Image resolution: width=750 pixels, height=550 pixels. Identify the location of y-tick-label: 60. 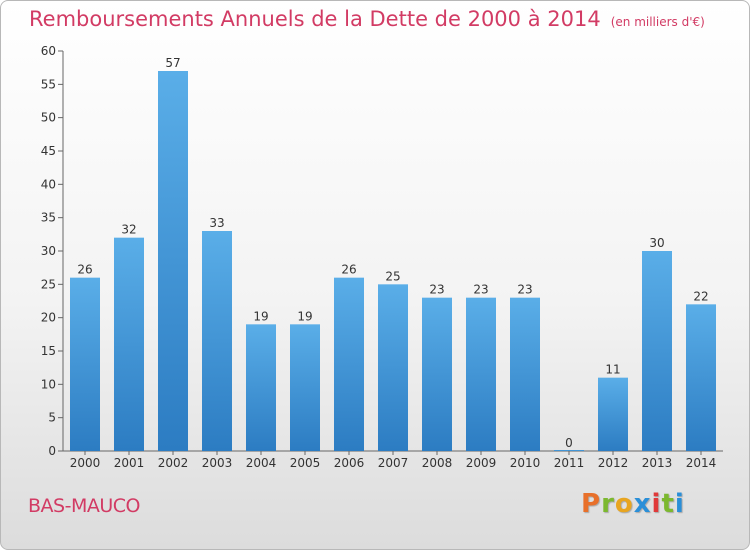
(48, 51).